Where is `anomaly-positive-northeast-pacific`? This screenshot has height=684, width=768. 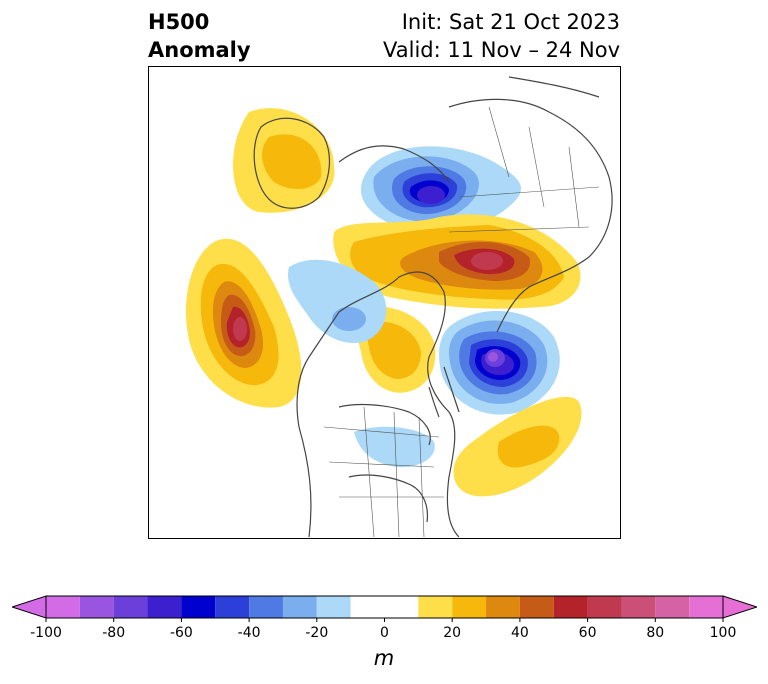 anomaly-positive-northeast-pacific is located at coordinates (243, 323).